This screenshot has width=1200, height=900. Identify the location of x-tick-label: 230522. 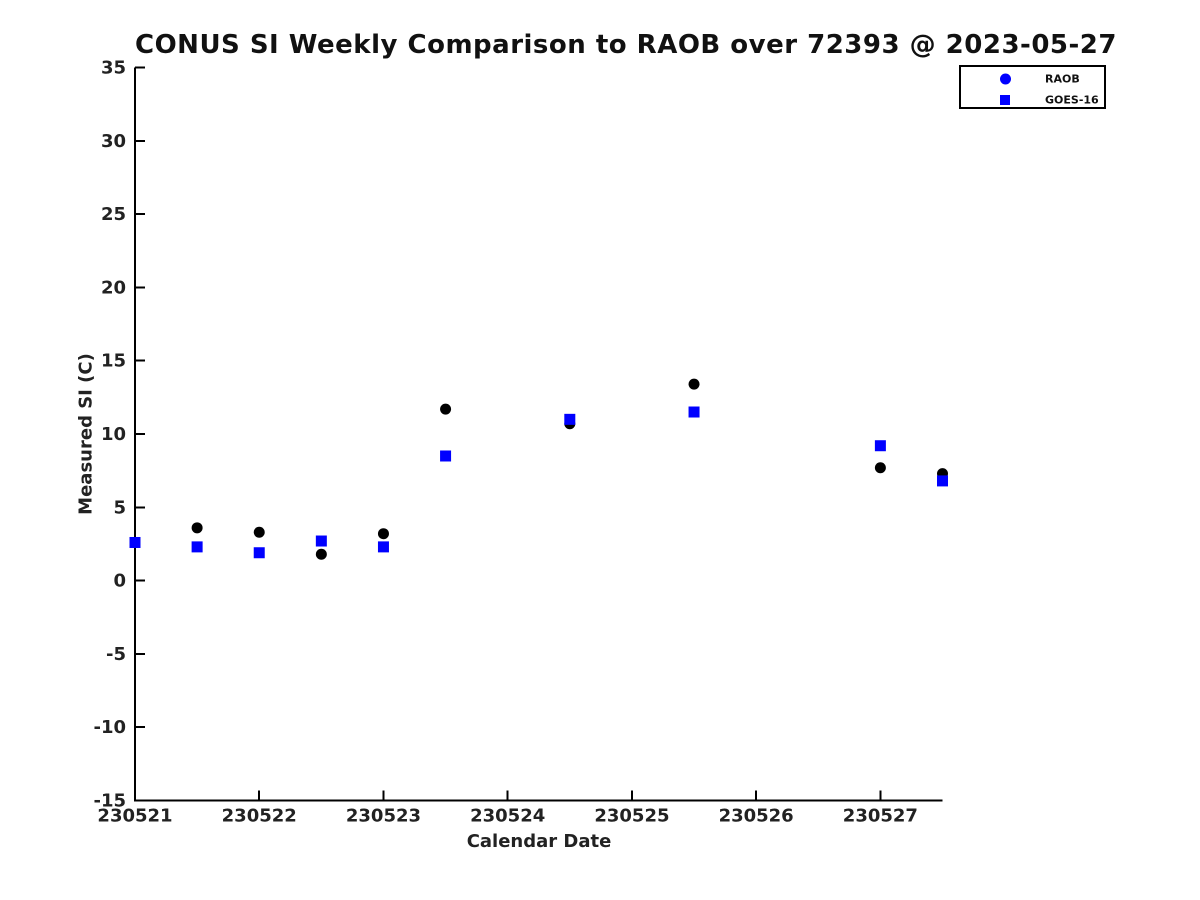
(259, 816).